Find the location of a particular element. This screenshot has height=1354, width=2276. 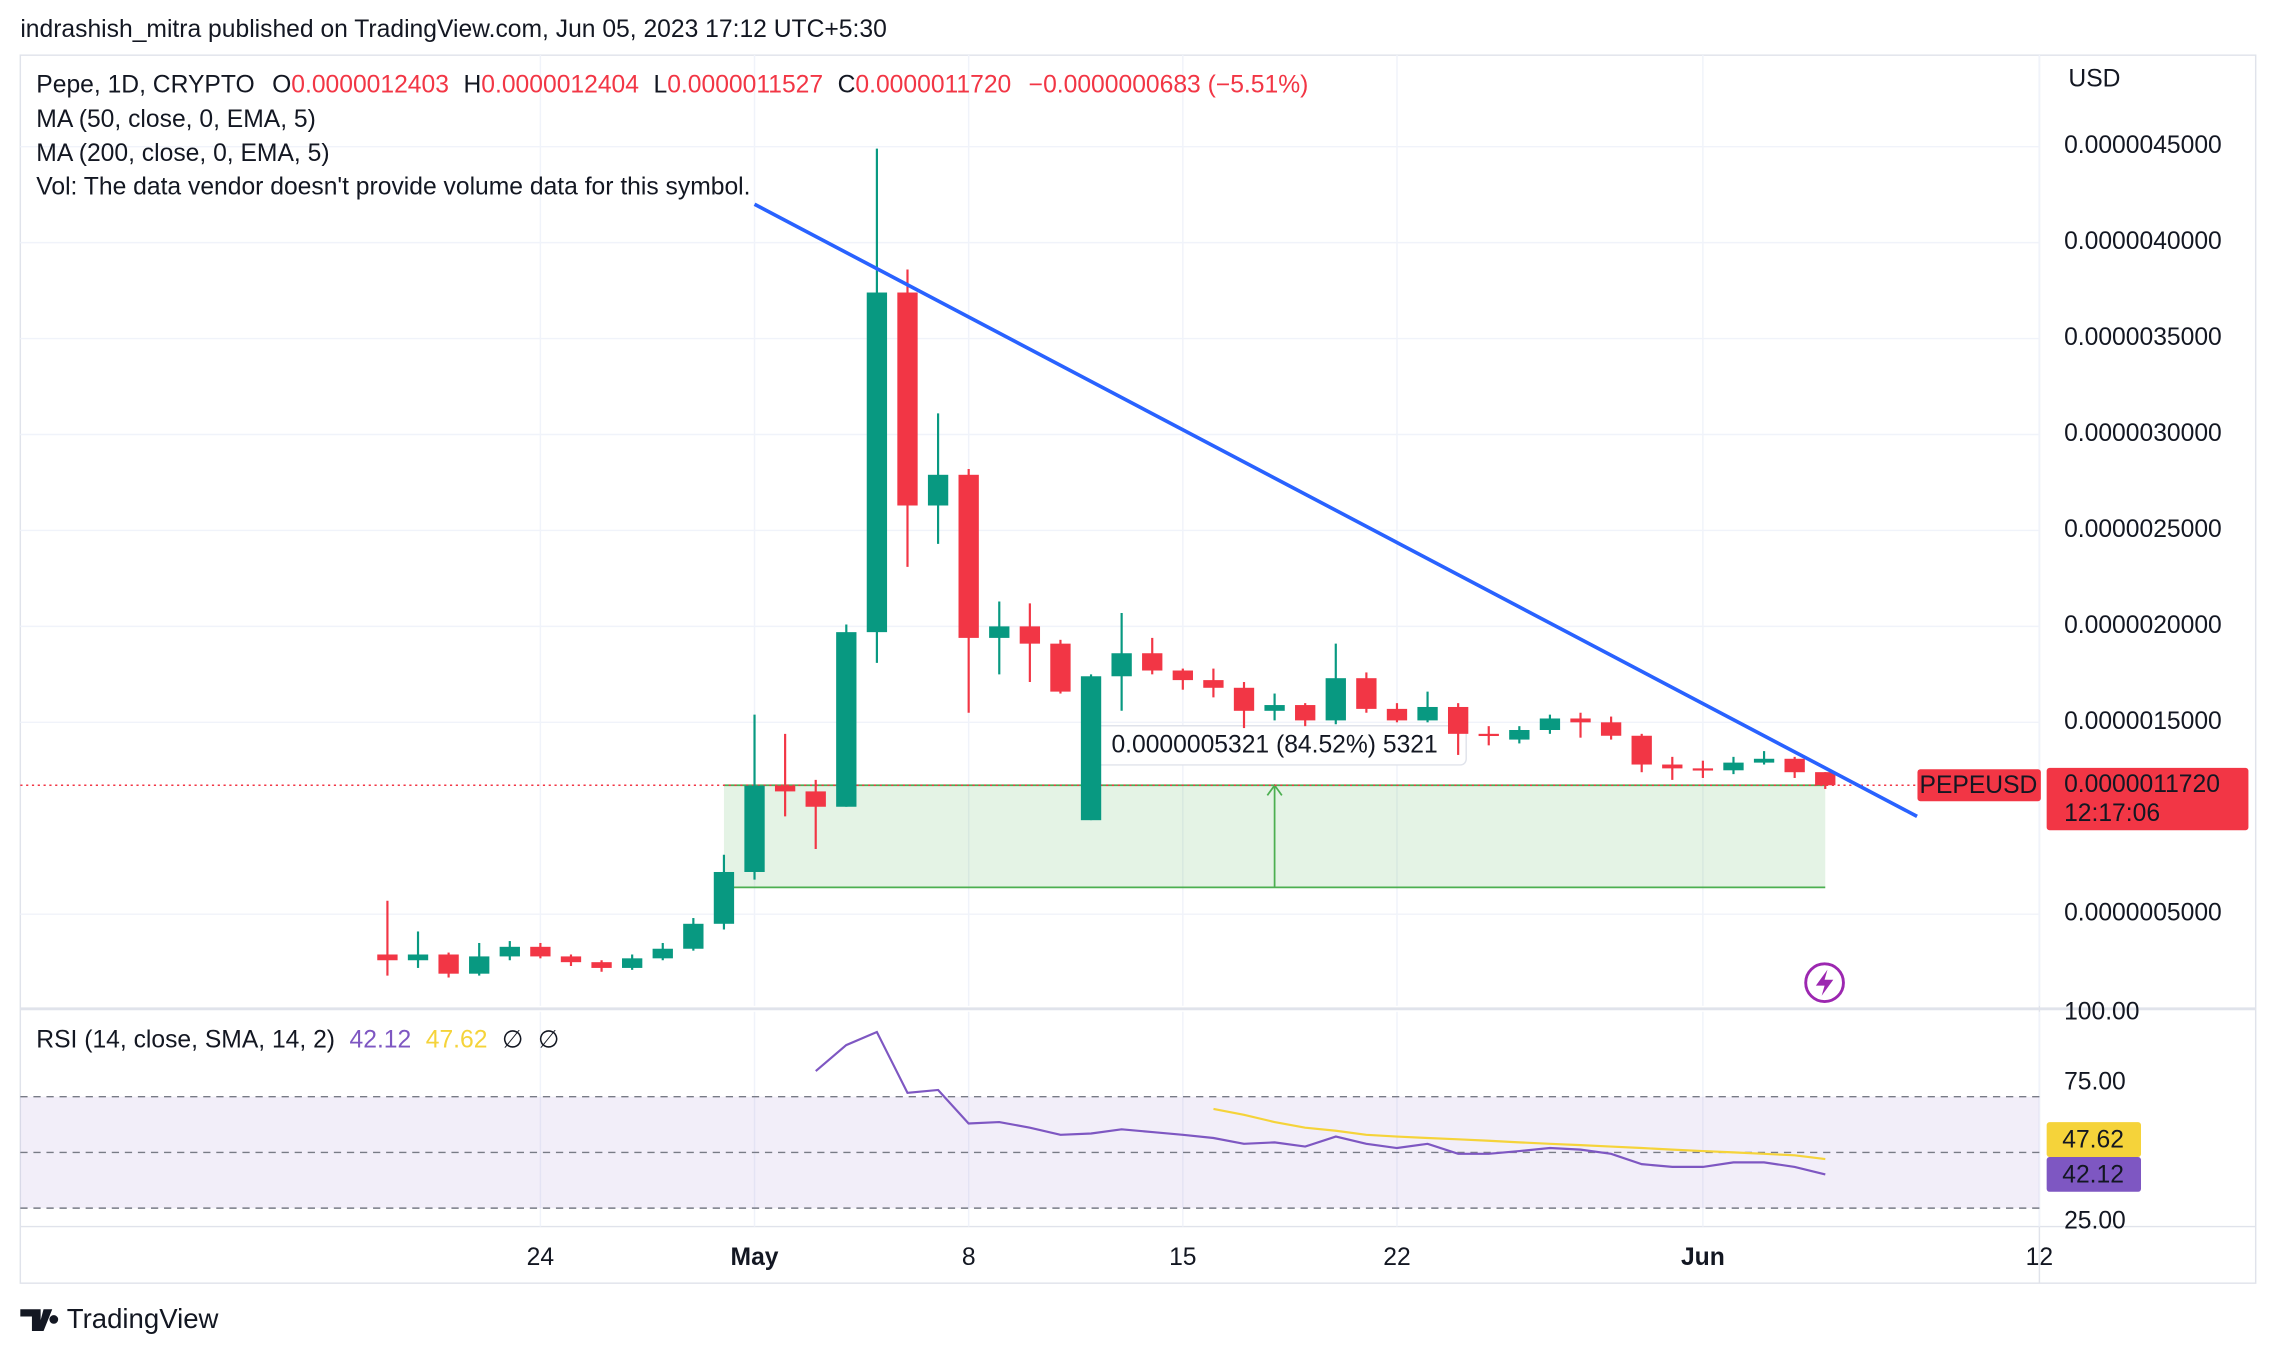

price-label-bg is located at coordinates (2147, 799).